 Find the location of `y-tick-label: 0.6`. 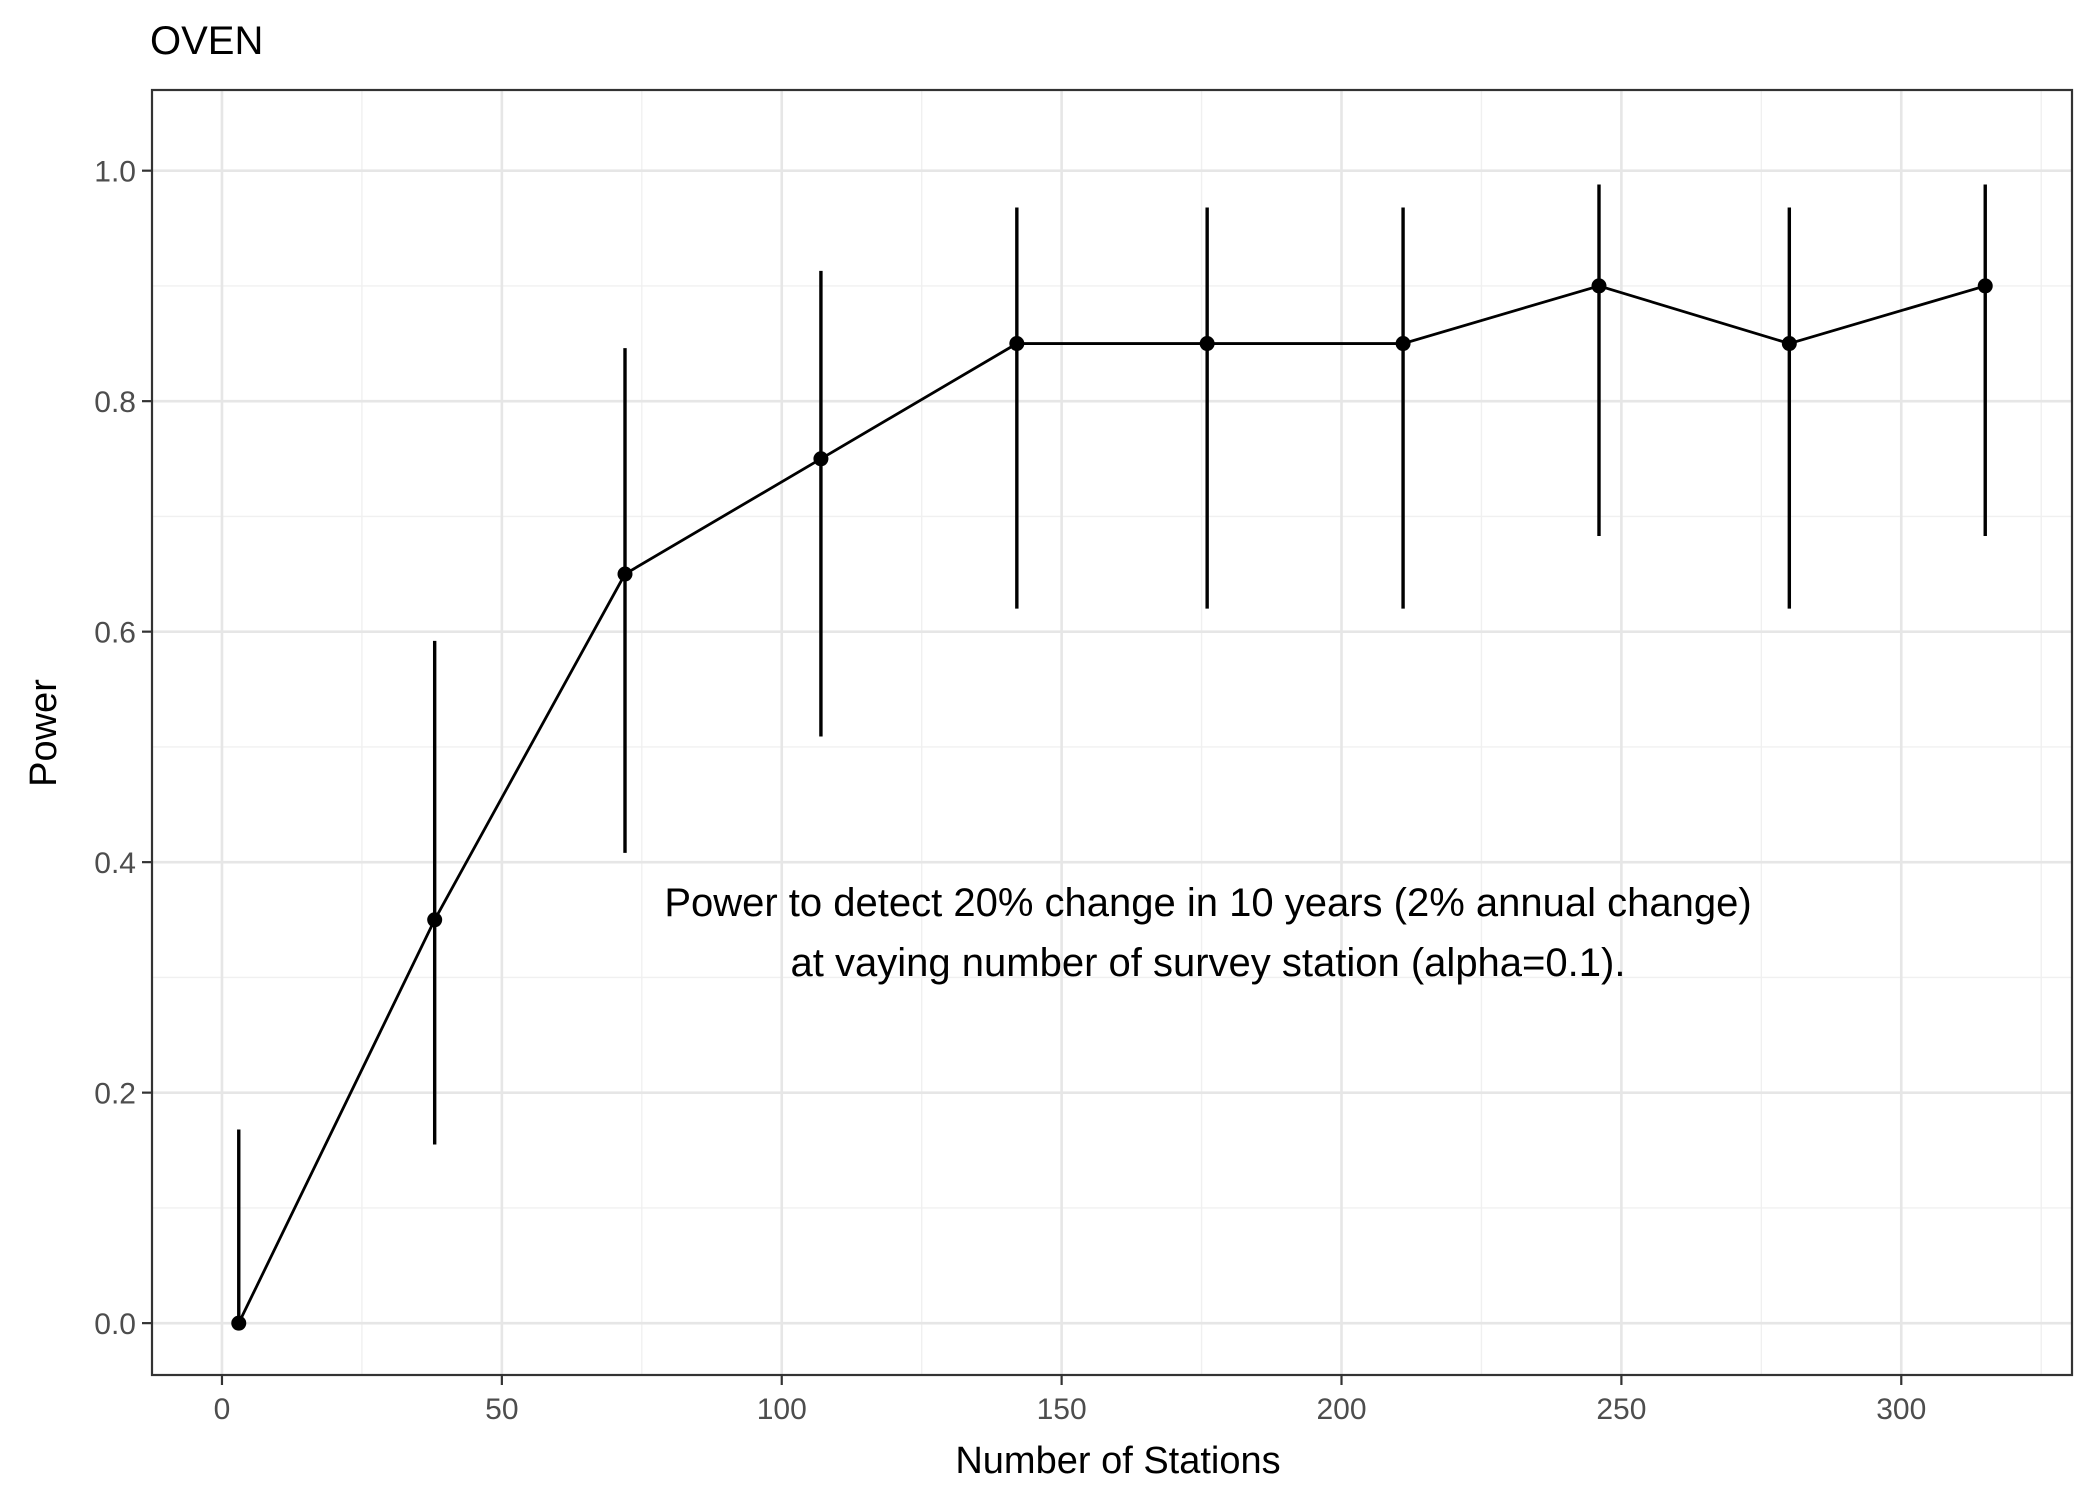

y-tick-label: 0.6 is located at coordinates (115, 633).